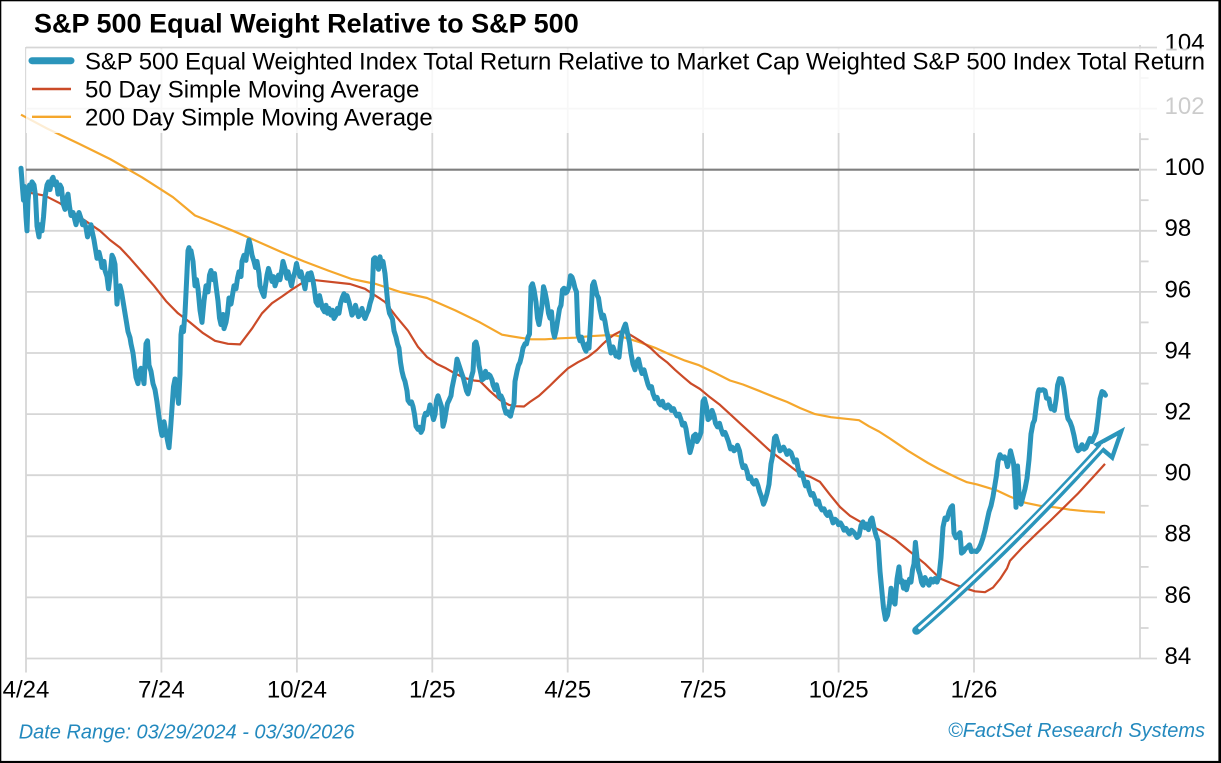 The image size is (1221, 763). I want to click on svg-text: 90, so click(1178, 473).